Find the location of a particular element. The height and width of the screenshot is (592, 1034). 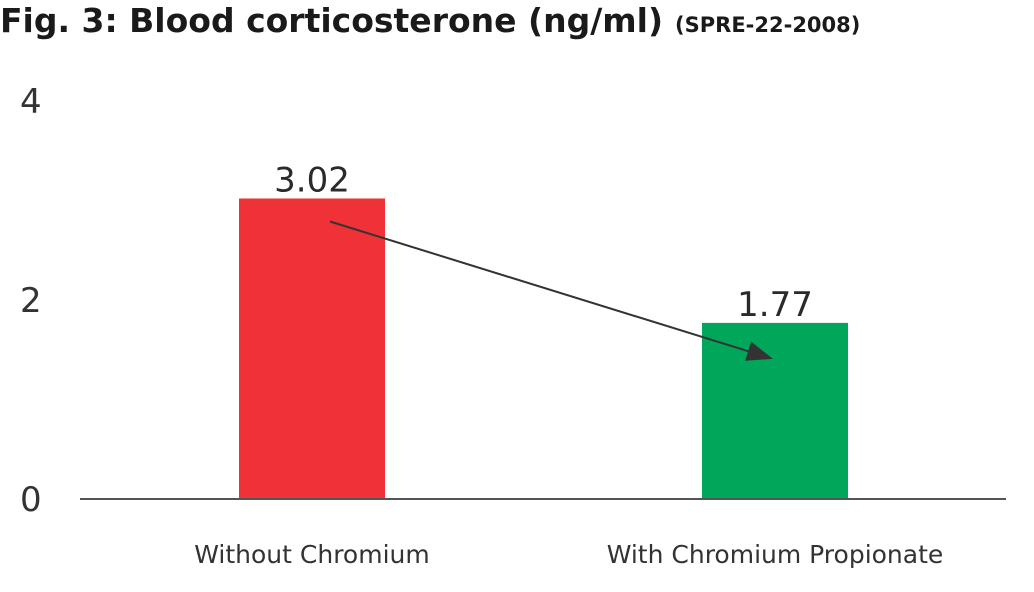

y-tick-label: 4 is located at coordinates (31, 102).